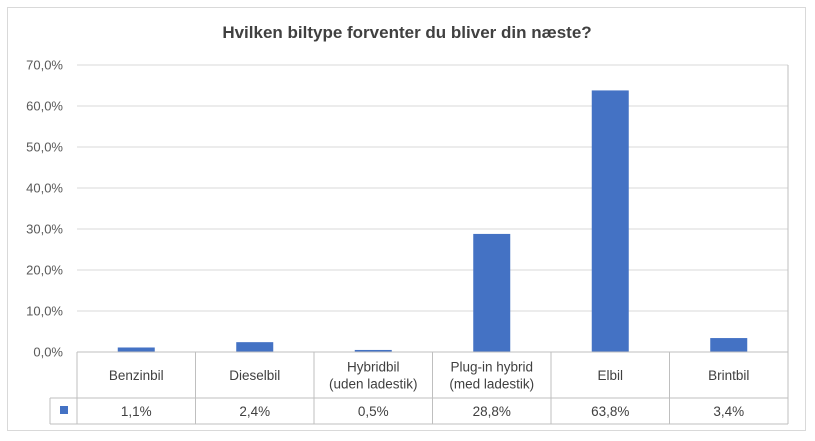  I want to click on category-label: (med ladestik), so click(491, 384).